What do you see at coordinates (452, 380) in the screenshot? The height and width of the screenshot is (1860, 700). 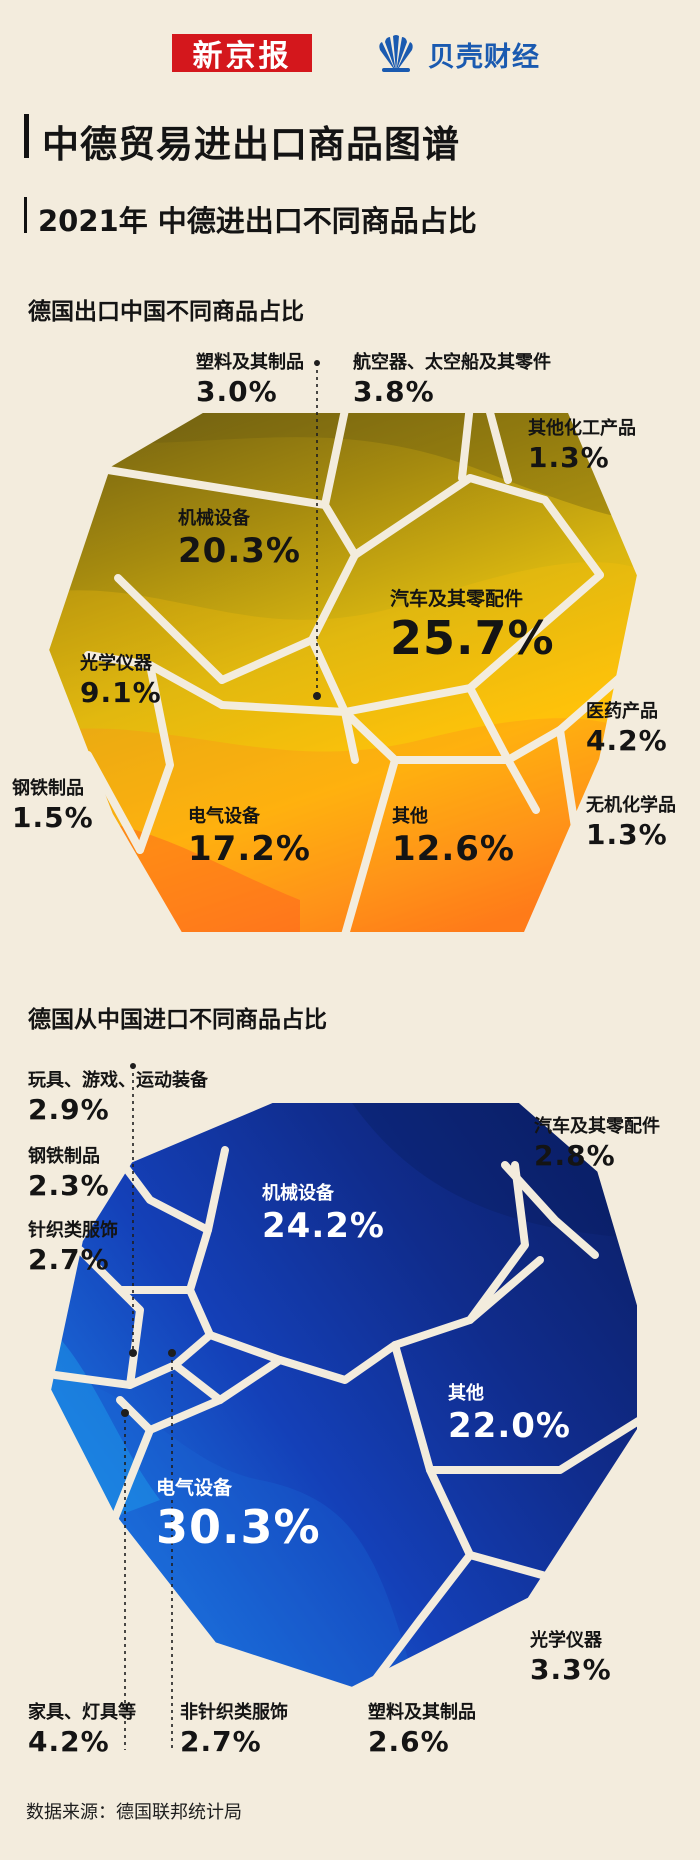 I see `export-label-aircraft: 航空器、太空船及其零件 3.8%` at bounding box center [452, 380].